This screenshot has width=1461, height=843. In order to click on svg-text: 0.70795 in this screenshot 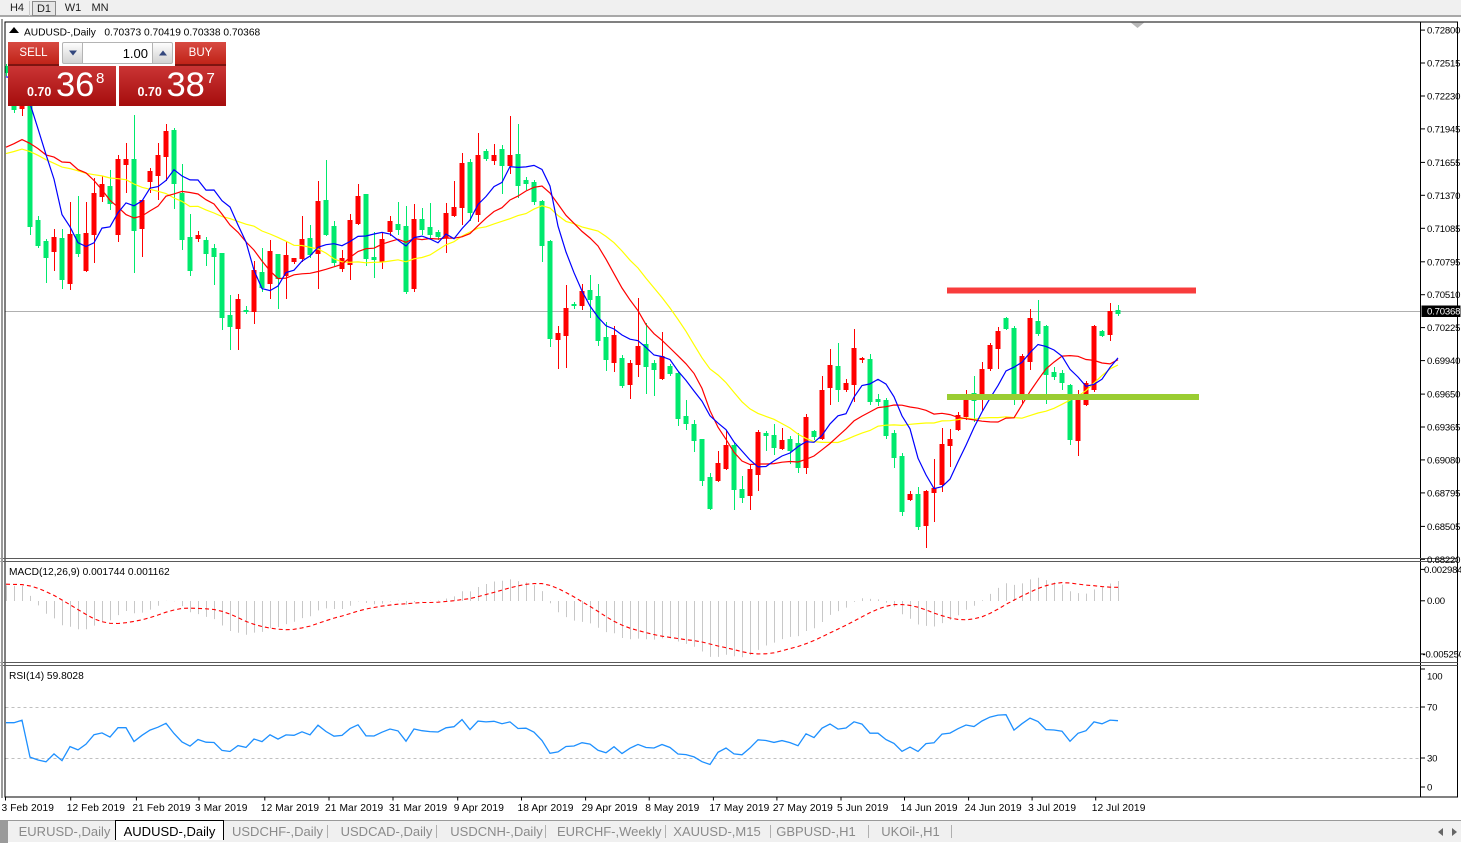, I will do `click(1443, 262)`.